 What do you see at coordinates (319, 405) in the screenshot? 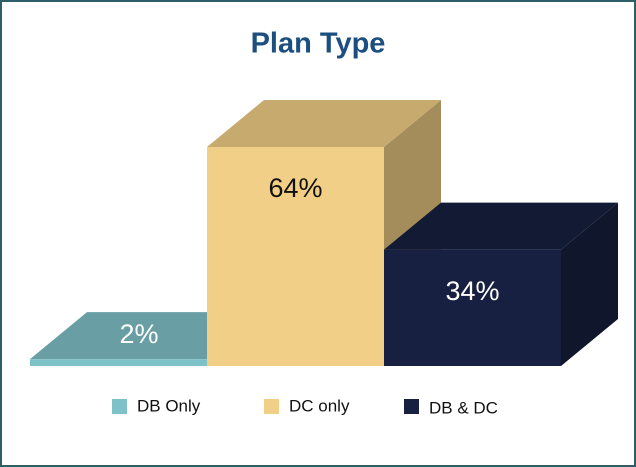
I see `legend-label: DC only` at bounding box center [319, 405].